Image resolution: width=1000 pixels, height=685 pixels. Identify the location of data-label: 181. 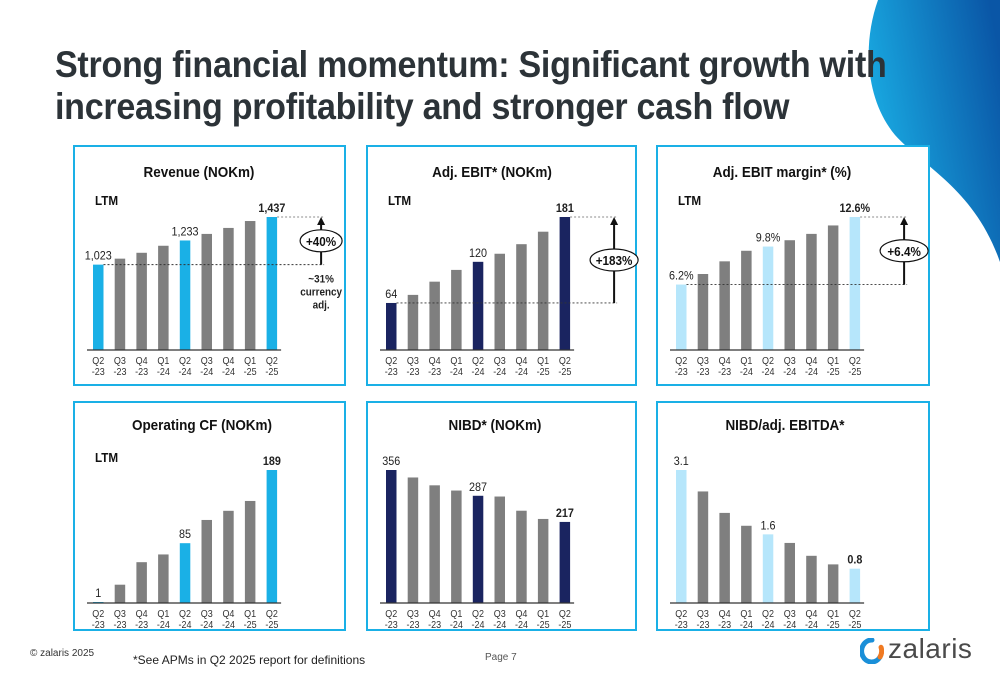
(565, 209).